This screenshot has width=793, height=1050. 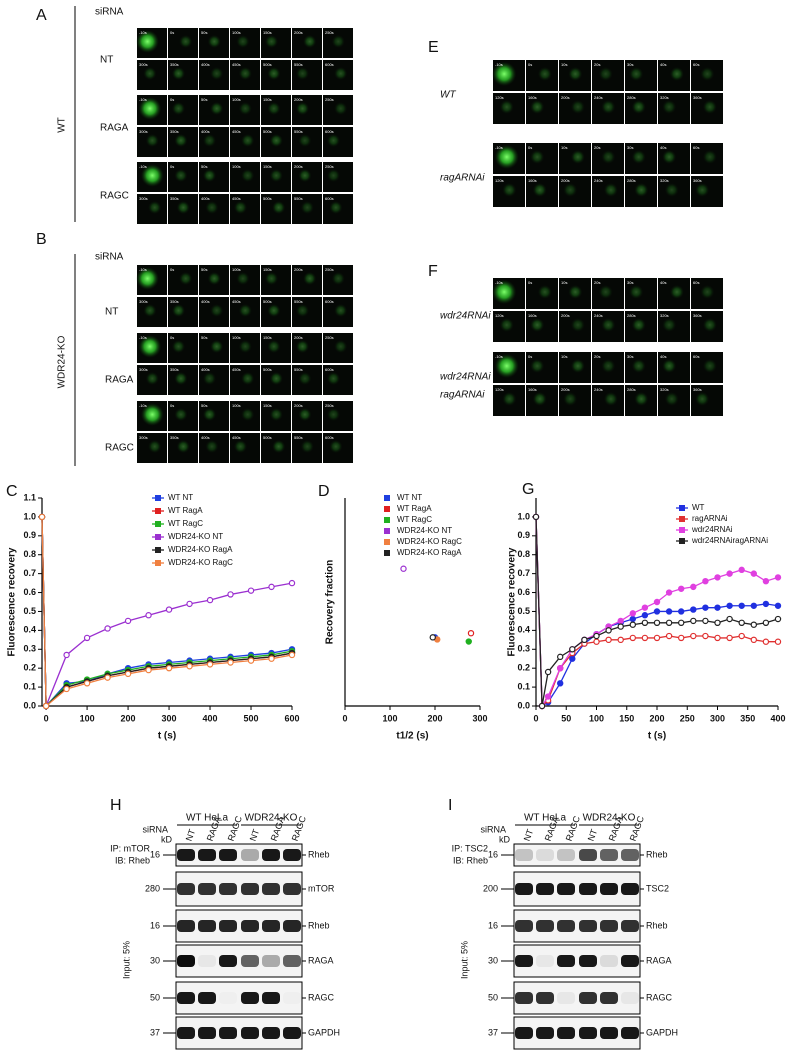 What do you see at coordinates (664, 180) in the screenshot?
I see `frame-time: 320s` at bounding box center [664, 180].